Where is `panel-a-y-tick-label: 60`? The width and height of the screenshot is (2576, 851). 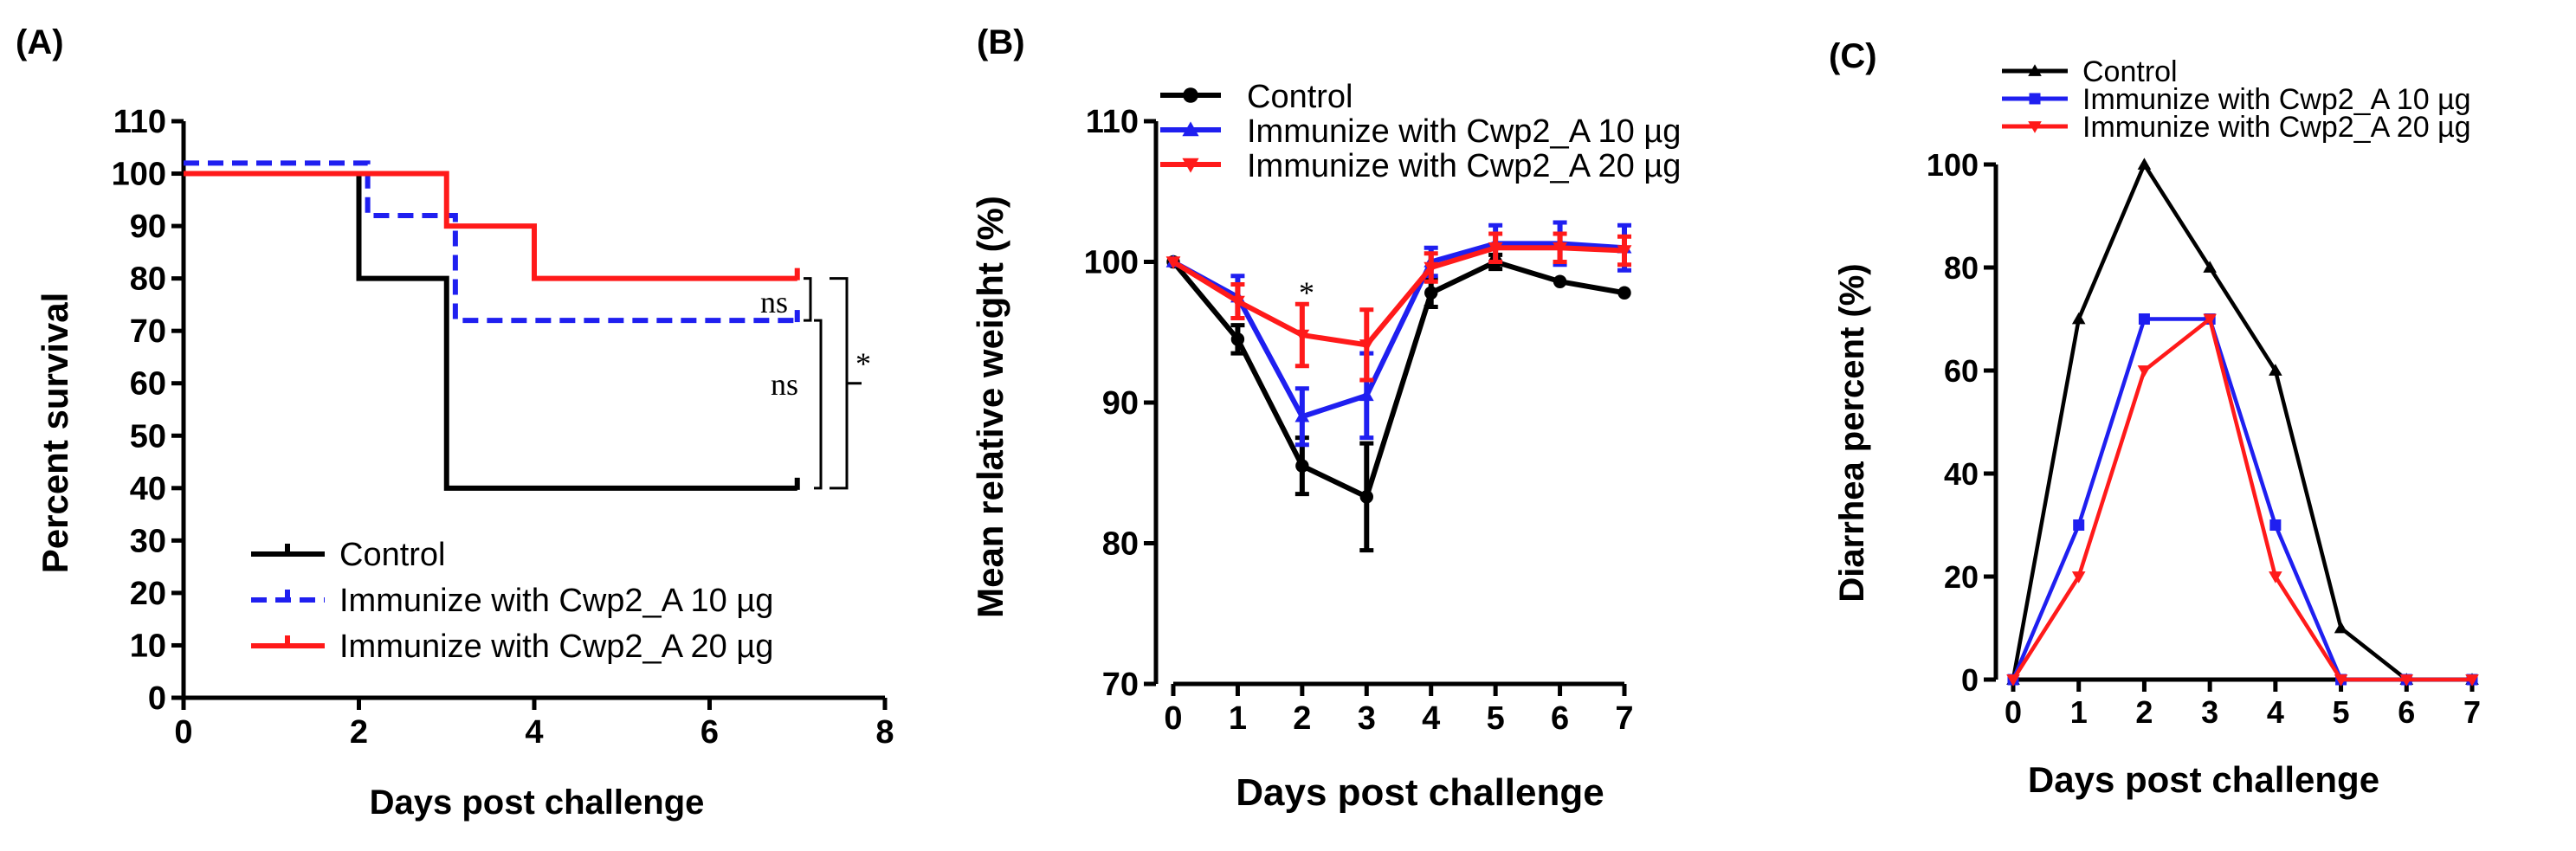
panel-a-y-tick-label: 60 is located at coordinates (148, 384).